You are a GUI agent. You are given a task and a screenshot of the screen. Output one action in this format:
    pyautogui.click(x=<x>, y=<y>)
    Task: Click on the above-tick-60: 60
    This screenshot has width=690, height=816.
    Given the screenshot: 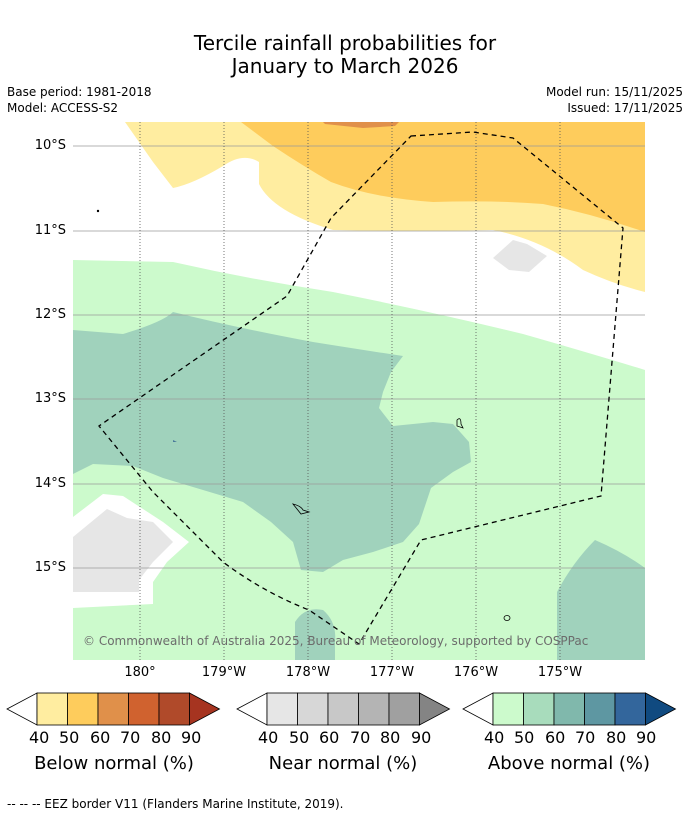 What is the action you would take?
    pyautogui.click(x=555, y=737)
    